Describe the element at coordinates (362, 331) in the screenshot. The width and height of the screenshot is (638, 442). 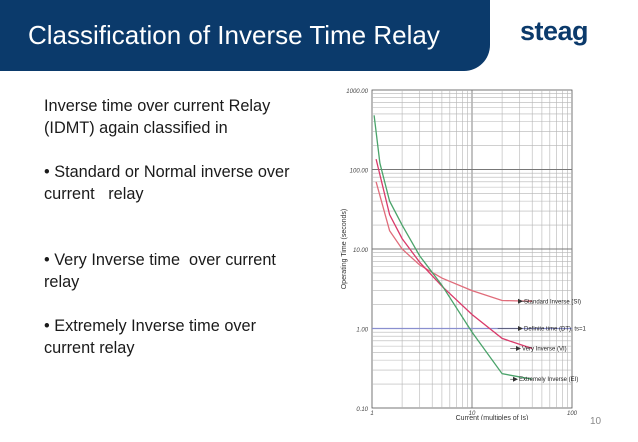
I see `y-tick-label: 1.00` at that location.